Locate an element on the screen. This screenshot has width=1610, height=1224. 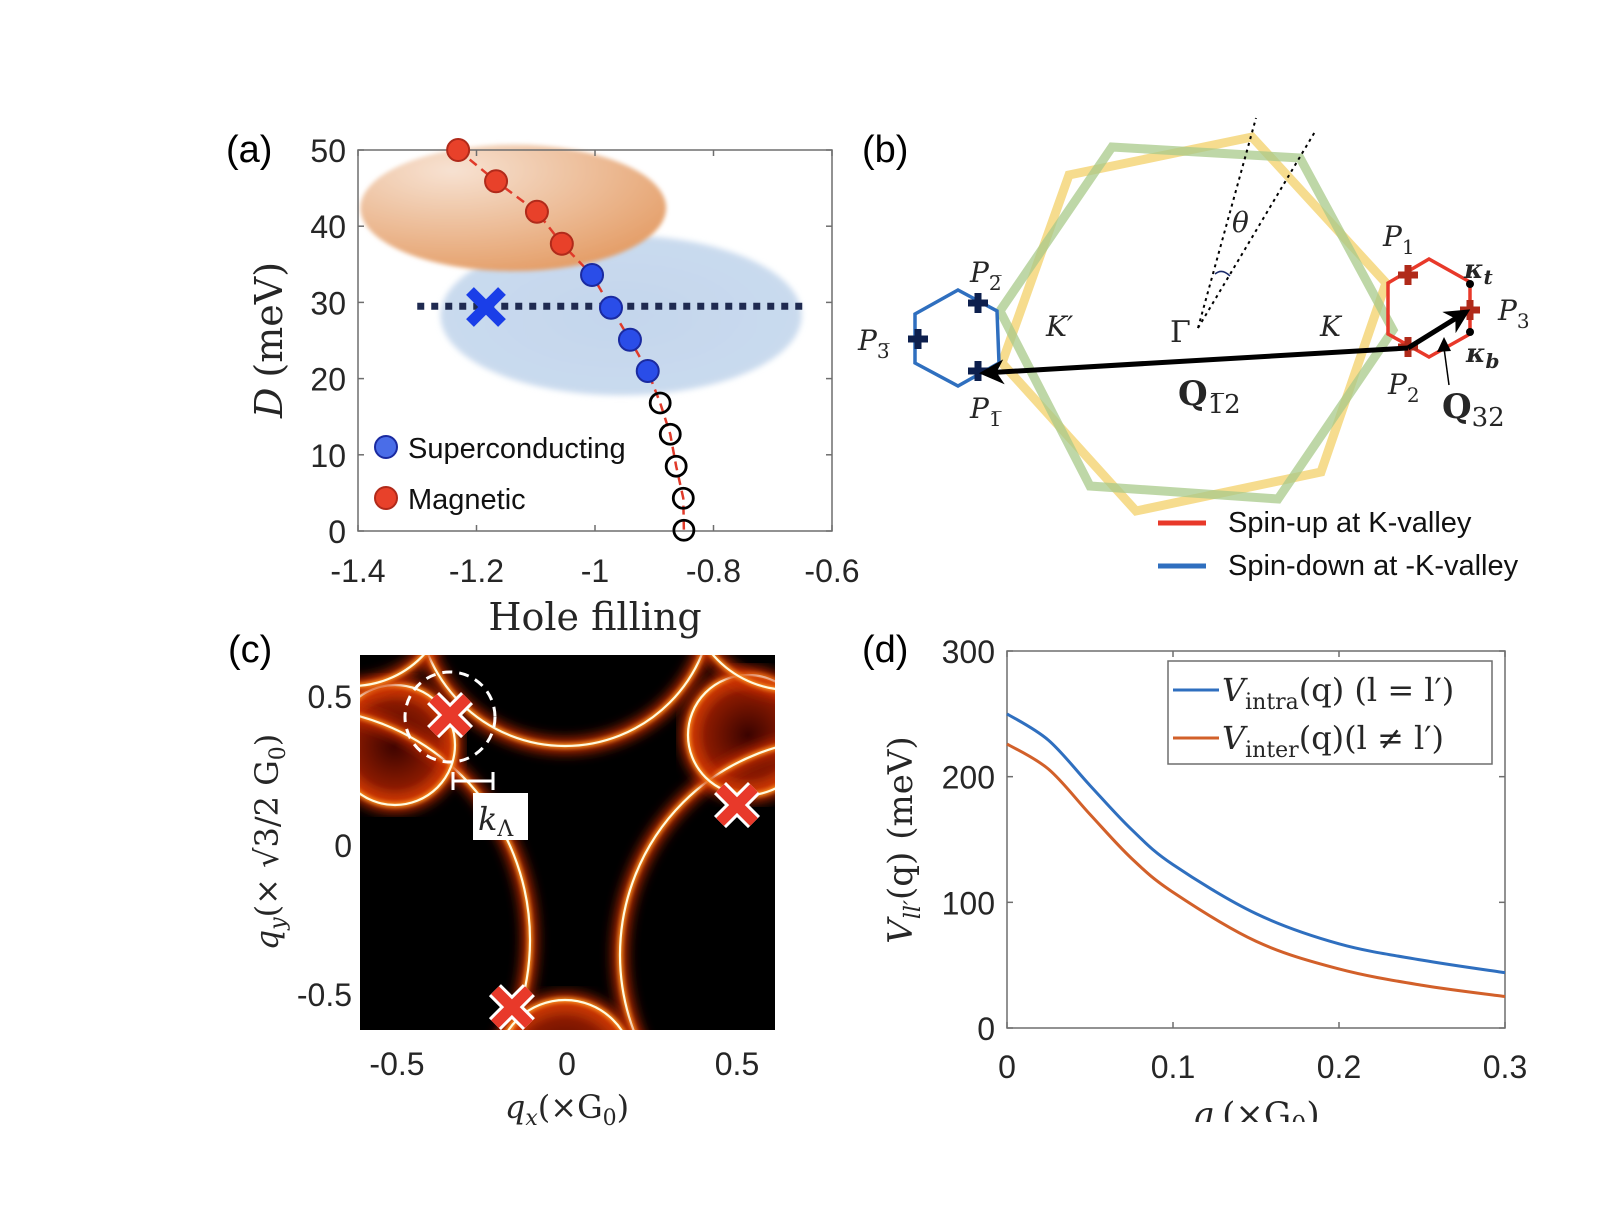
k-lambda-symbol: k is located at coordinates (487, 819).